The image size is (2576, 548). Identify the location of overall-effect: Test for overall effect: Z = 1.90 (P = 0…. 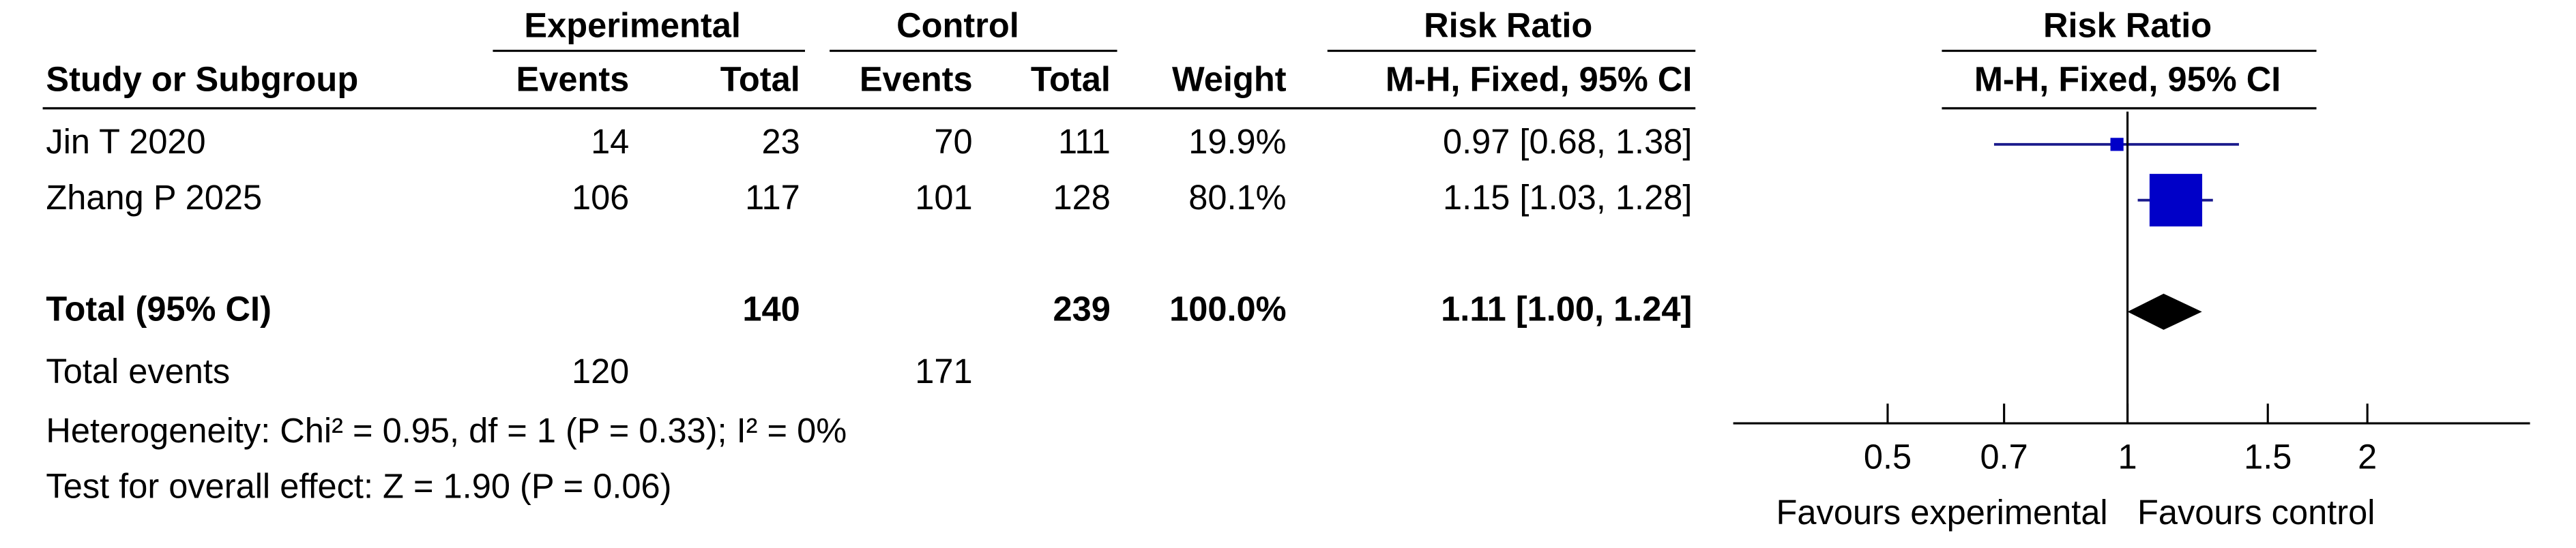
(359, 486).